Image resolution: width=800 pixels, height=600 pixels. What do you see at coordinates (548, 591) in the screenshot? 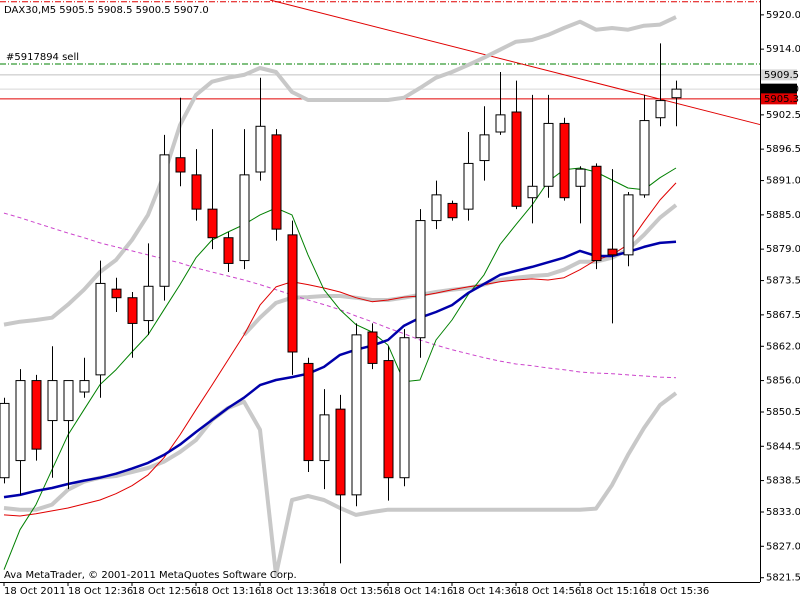
I see `x-tick-label: 18 Oct 14:56` at bounding box center [548, 591].